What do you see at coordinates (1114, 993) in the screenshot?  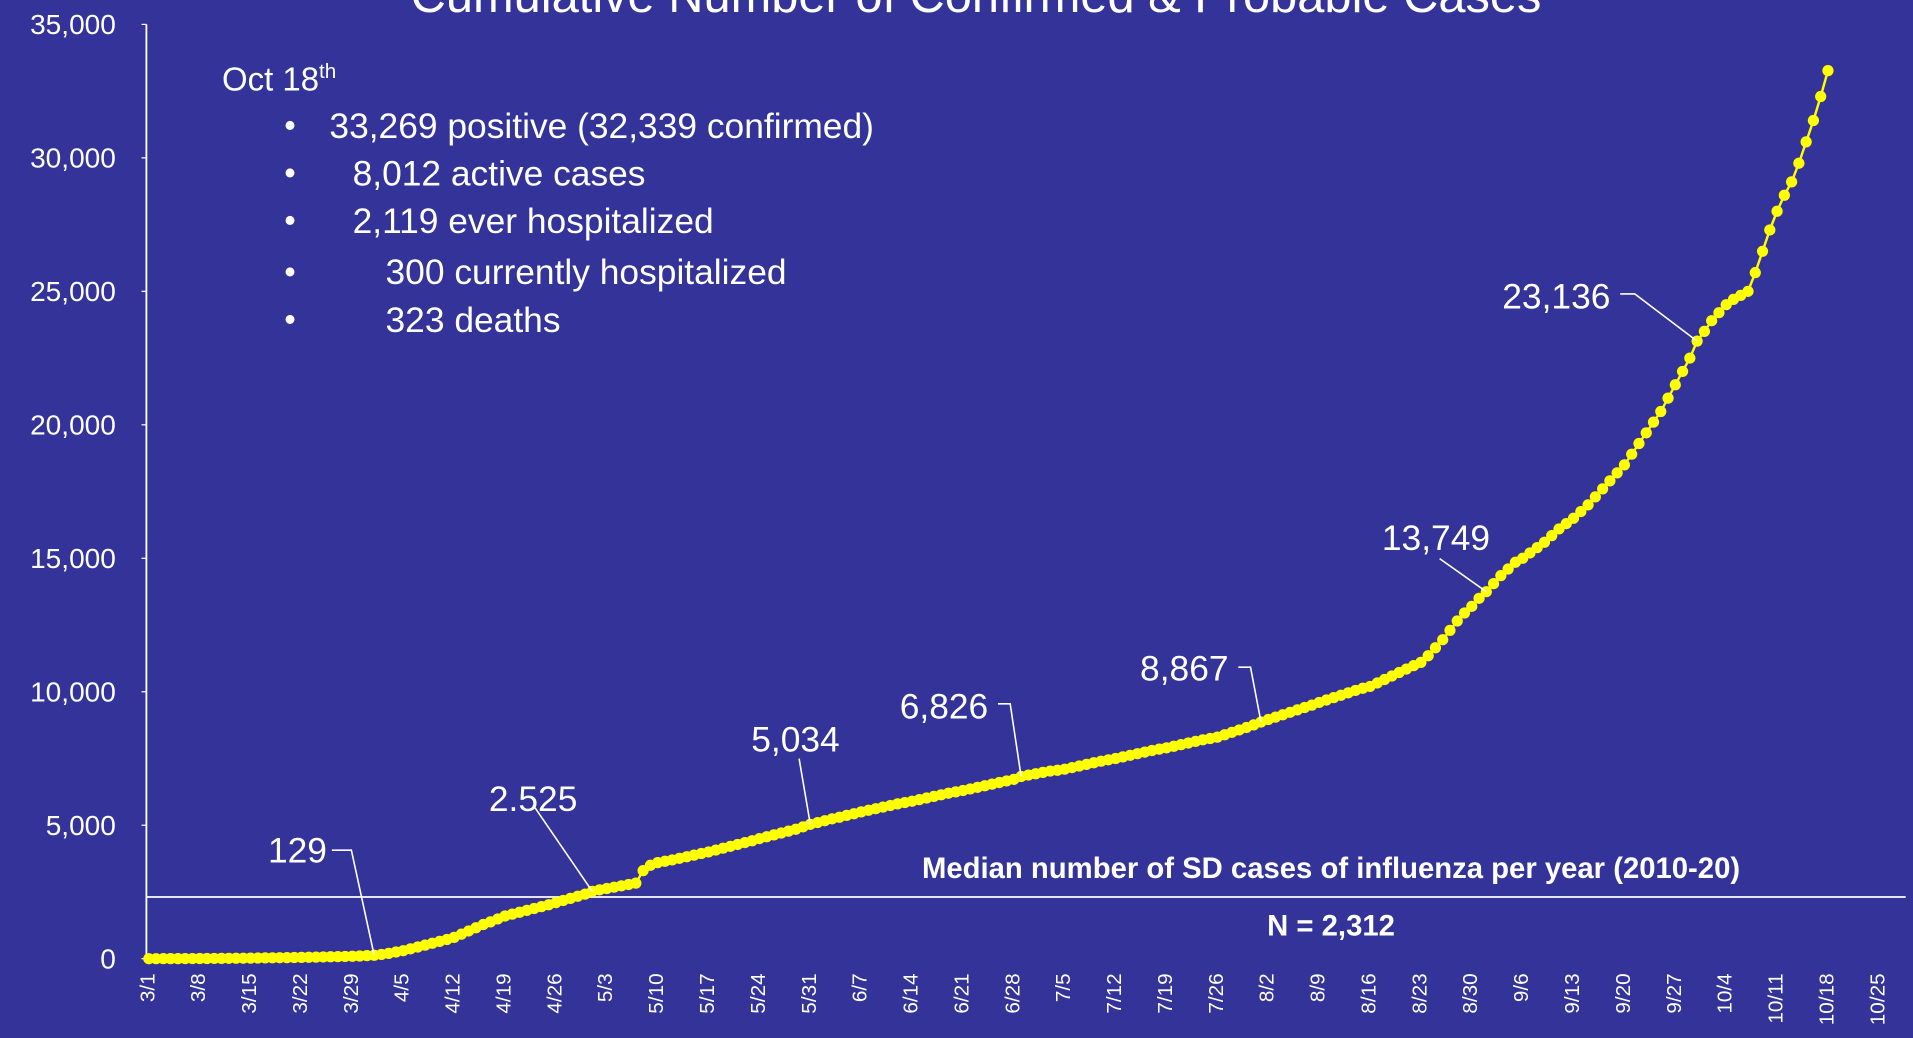 I see `x-tick-label: 7/12` at bounding box center [1114, 993].